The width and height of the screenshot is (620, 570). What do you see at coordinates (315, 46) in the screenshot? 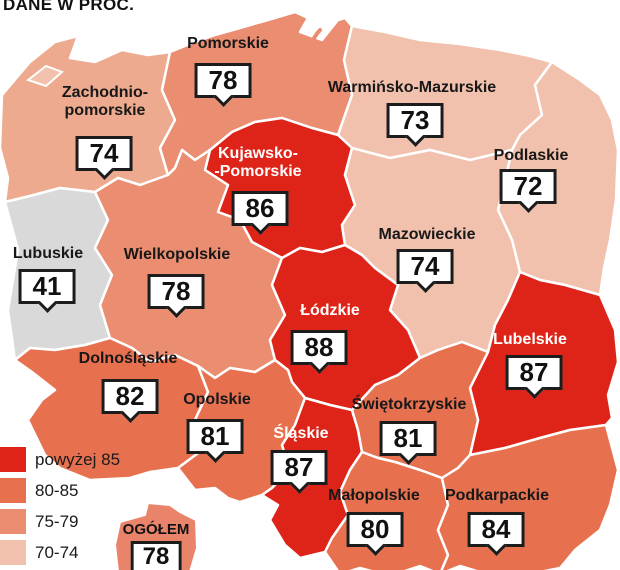
I see `hel-peninsula` at bounding box center [315, 46].